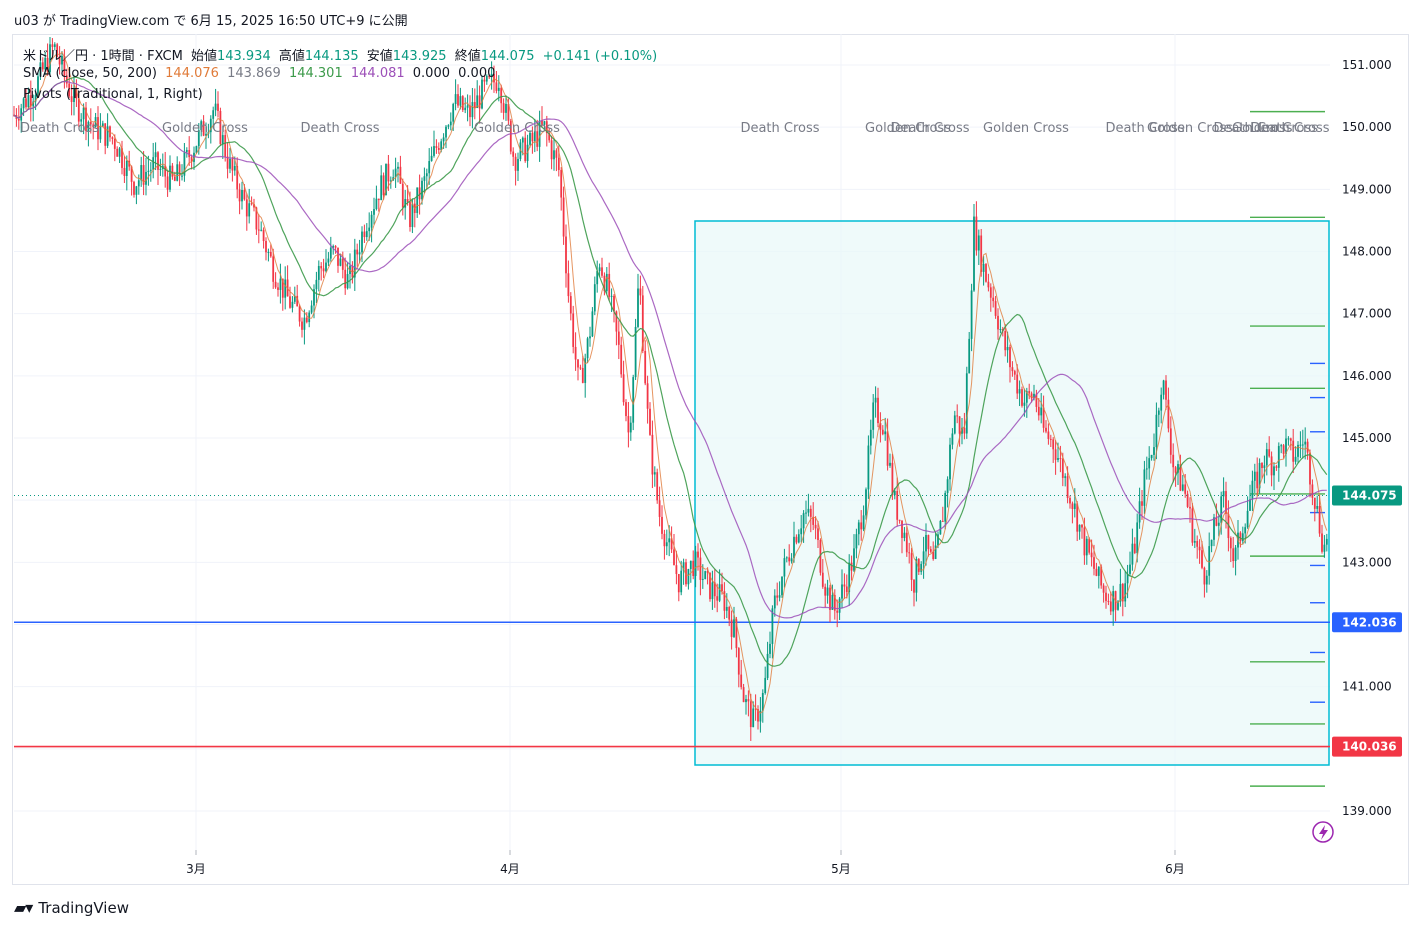  Describe the element at coordinates (1323, 832) in the screenshot. I see `flash-icon` at that location.